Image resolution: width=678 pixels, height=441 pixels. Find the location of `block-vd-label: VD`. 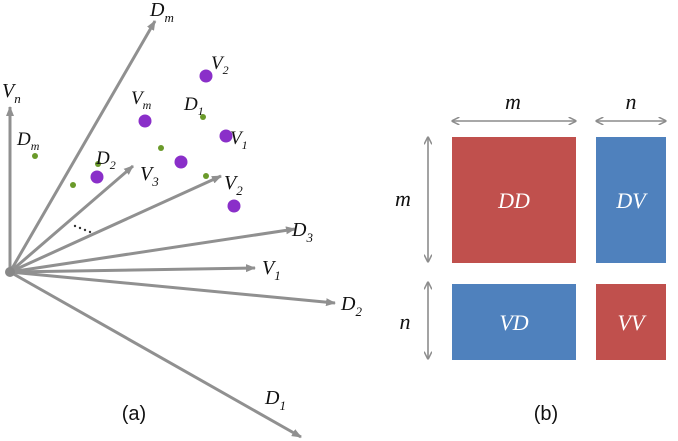

block-vd-label: VD is located at coordinates (513, 322).